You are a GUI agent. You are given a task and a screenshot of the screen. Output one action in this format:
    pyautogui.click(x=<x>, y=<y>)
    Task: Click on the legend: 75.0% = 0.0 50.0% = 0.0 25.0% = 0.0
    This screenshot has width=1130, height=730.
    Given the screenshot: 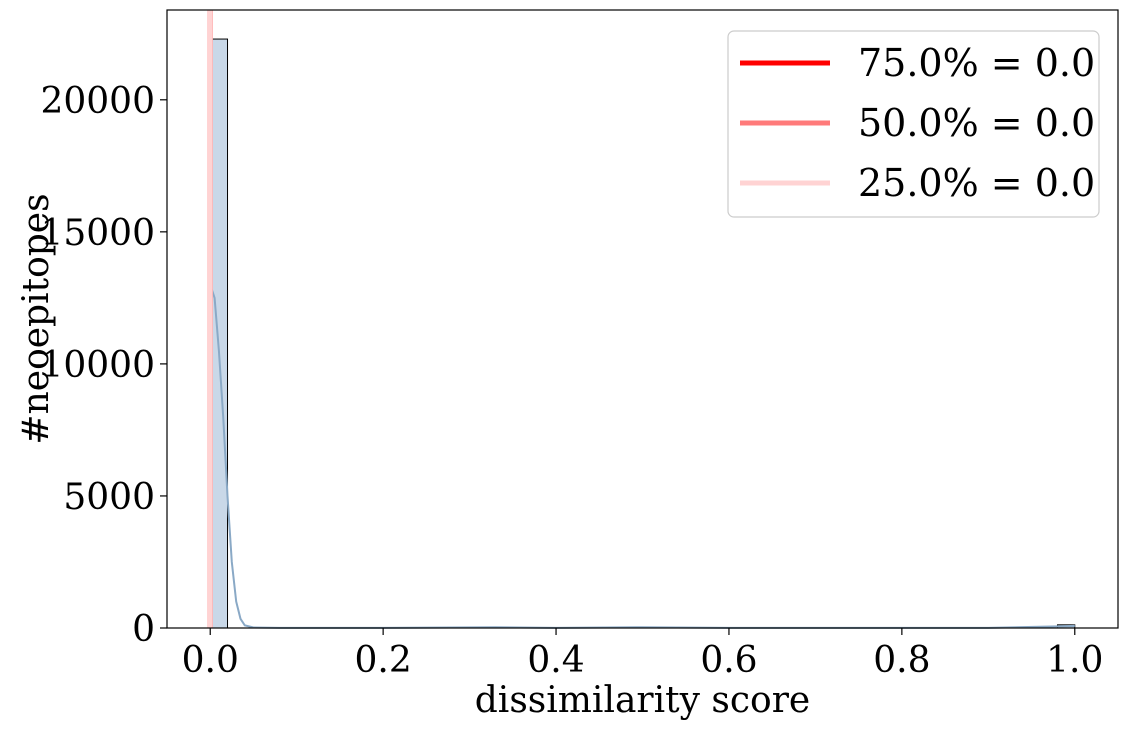 What is the action you would take?
    pyautogui.click(x=913, y=124)
    